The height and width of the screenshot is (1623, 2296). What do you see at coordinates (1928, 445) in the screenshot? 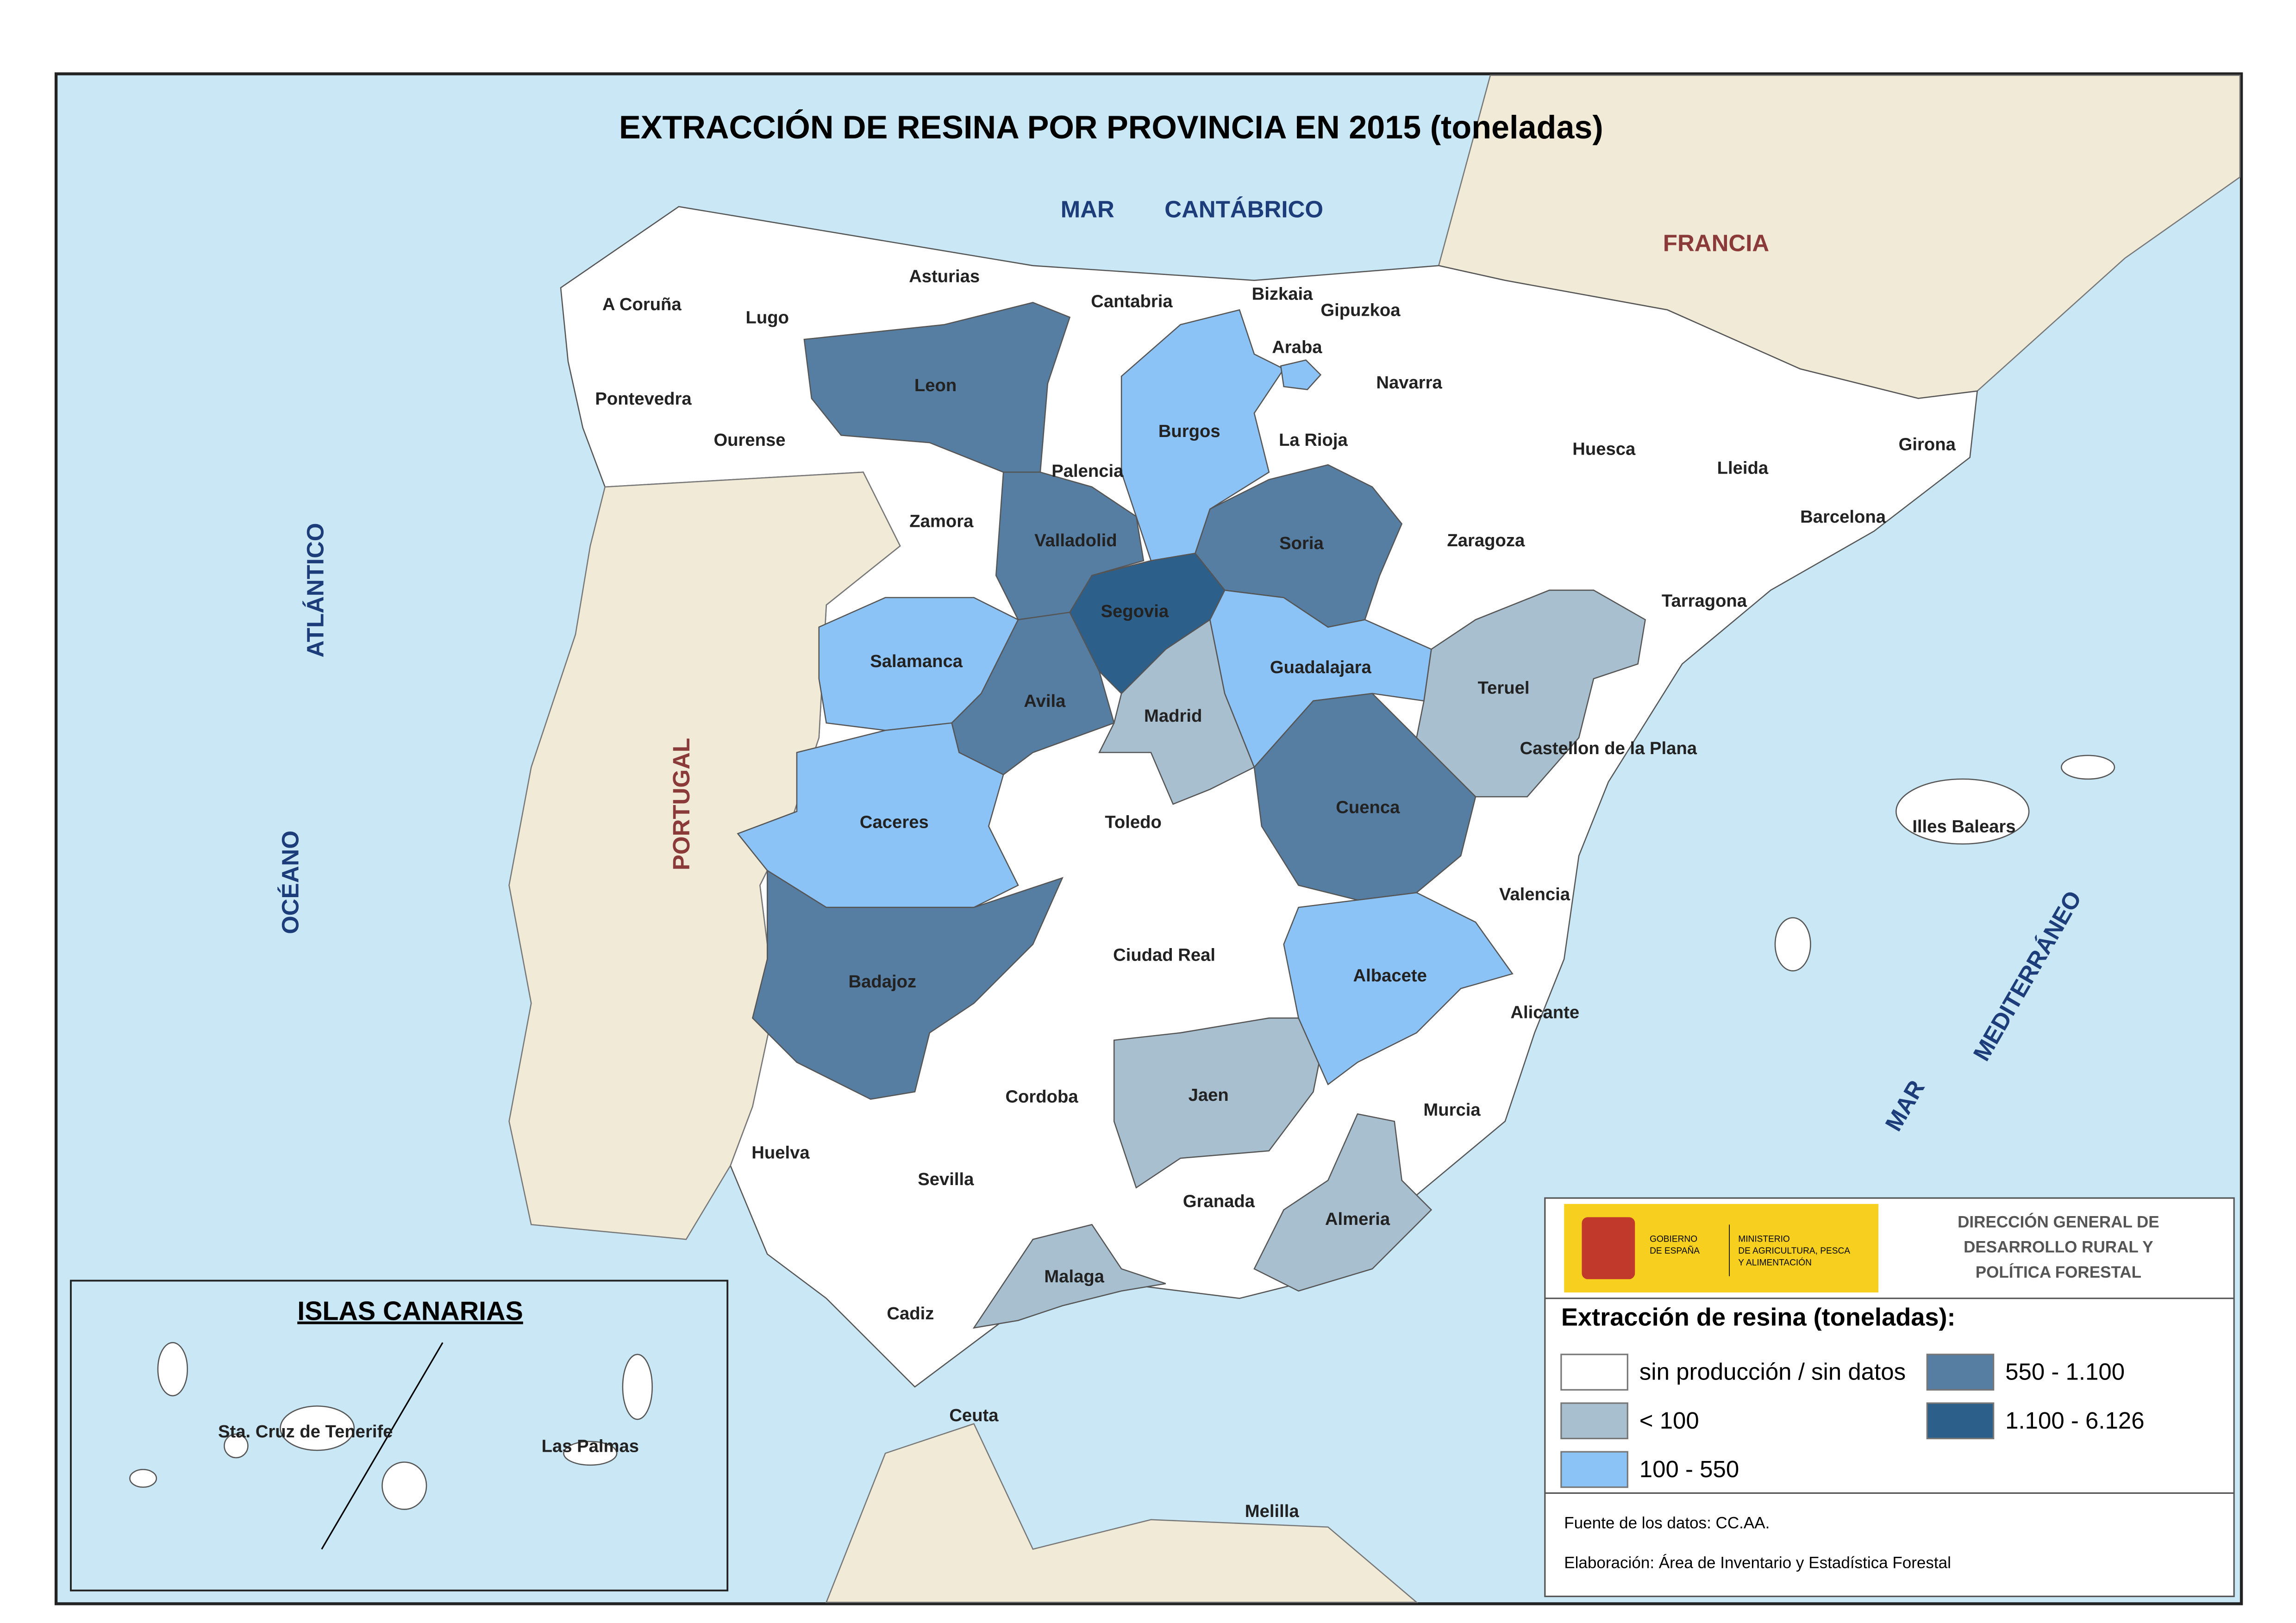
I see `province-label: Girona` at bounding box center [1928, 445].